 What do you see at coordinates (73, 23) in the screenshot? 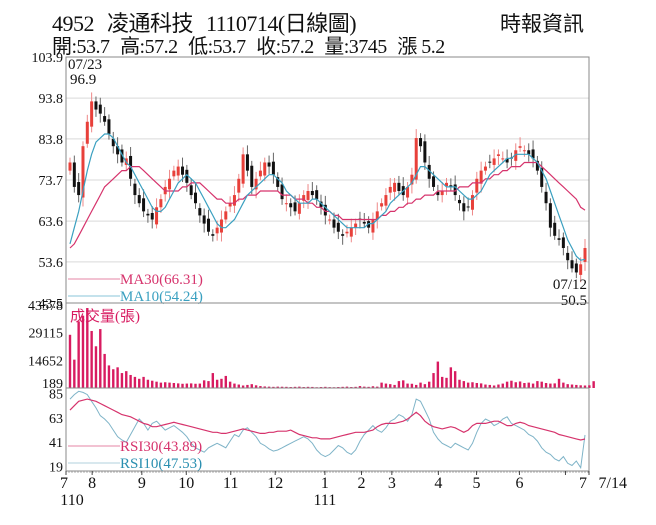
I see `stock-code: 4952` at bounding box center [73, 23].